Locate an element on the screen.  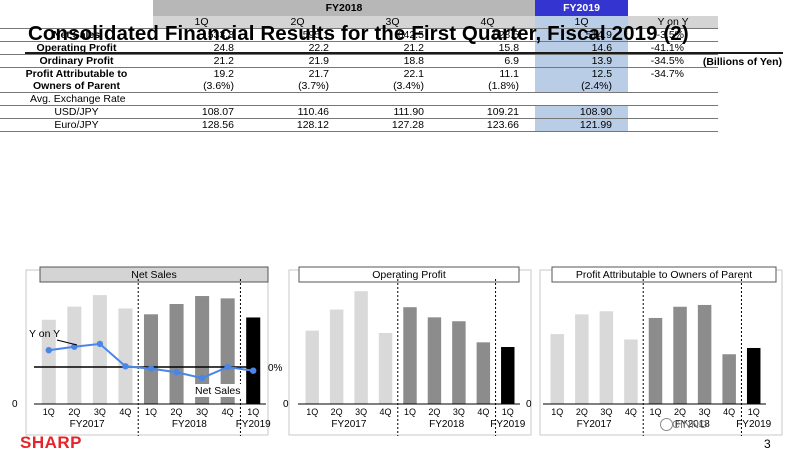
page-number: 3 is located at coordinates (767, 444).